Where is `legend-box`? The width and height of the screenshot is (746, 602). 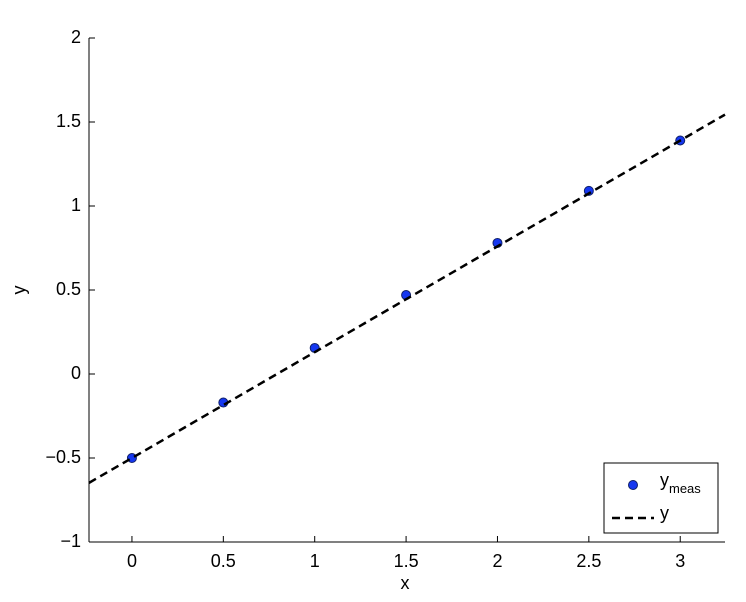
legend-box is located at coordinates (661, 498).